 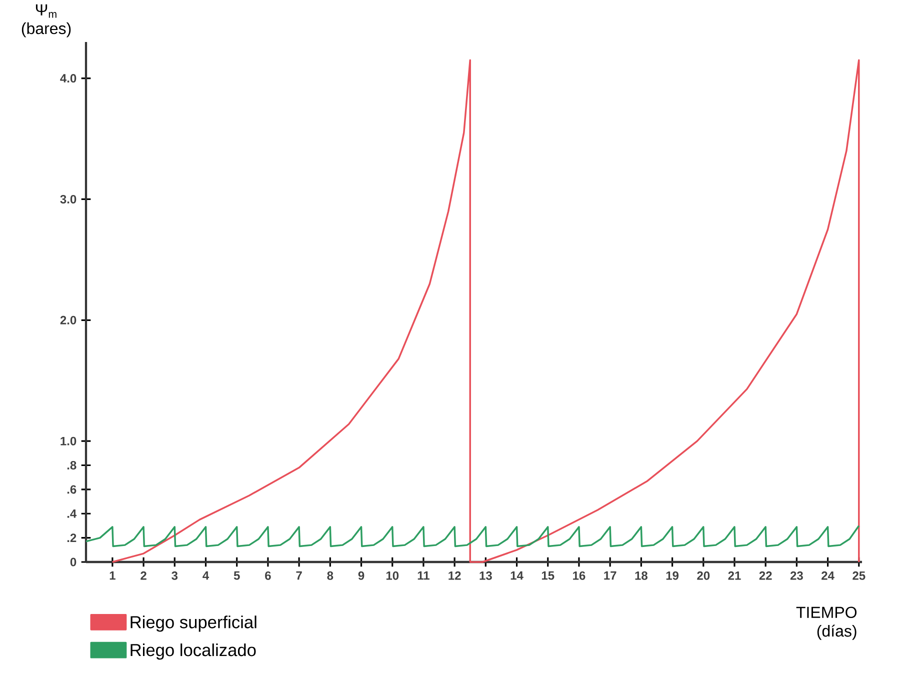 What do you see at coordinates (68, 441) in the screenshot?
I see `y-tick-label: 1.0` at bounding box center [68, 441].